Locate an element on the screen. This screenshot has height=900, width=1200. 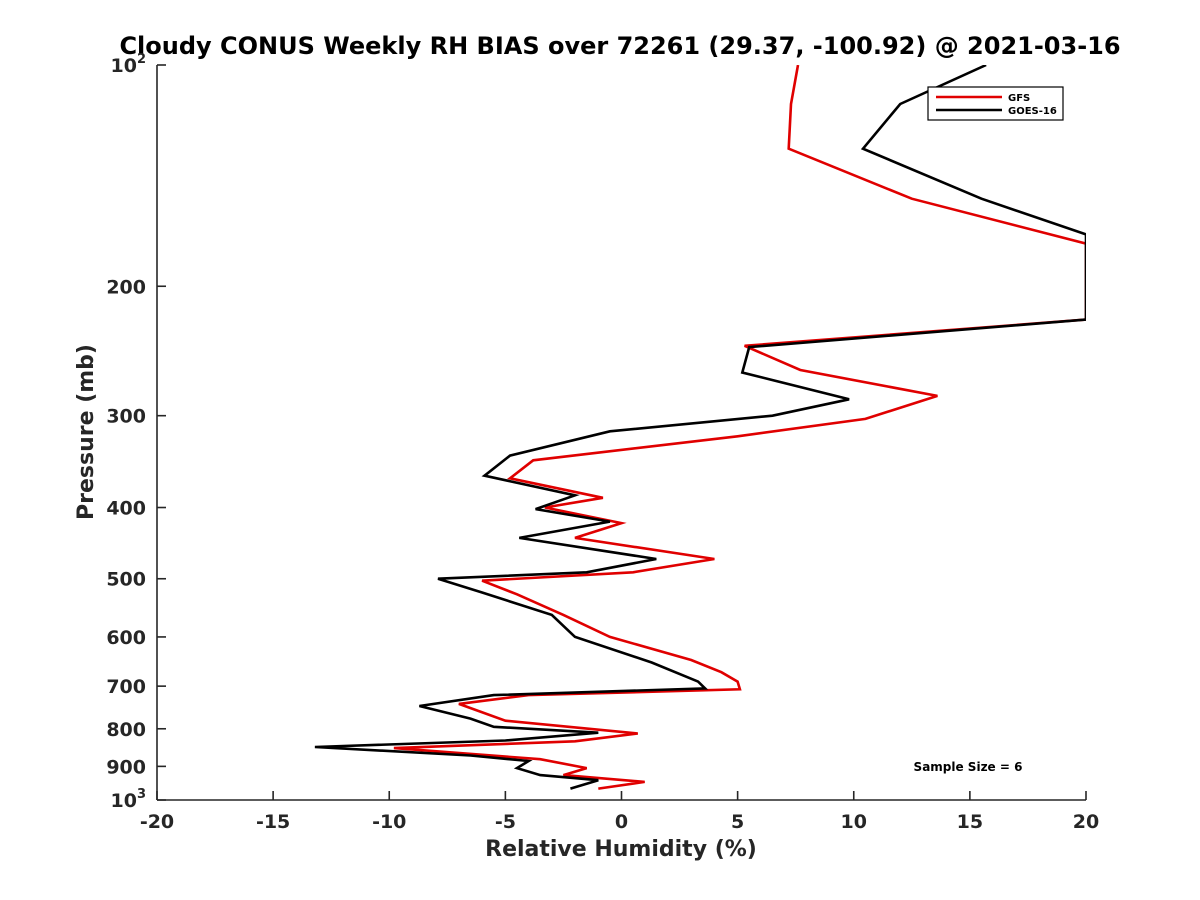
legend-label: GOES-16 is located at coordinates (1032, 111).